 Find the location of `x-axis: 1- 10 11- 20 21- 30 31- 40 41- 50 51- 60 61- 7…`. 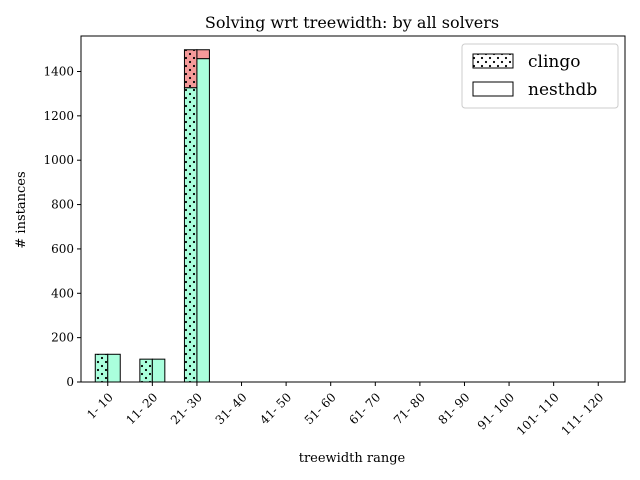

x-axis: 1- 10 11- 20 21- 30 31- 40 41- 50 51- 60 61- 7… is located at coordinates (345, 410).